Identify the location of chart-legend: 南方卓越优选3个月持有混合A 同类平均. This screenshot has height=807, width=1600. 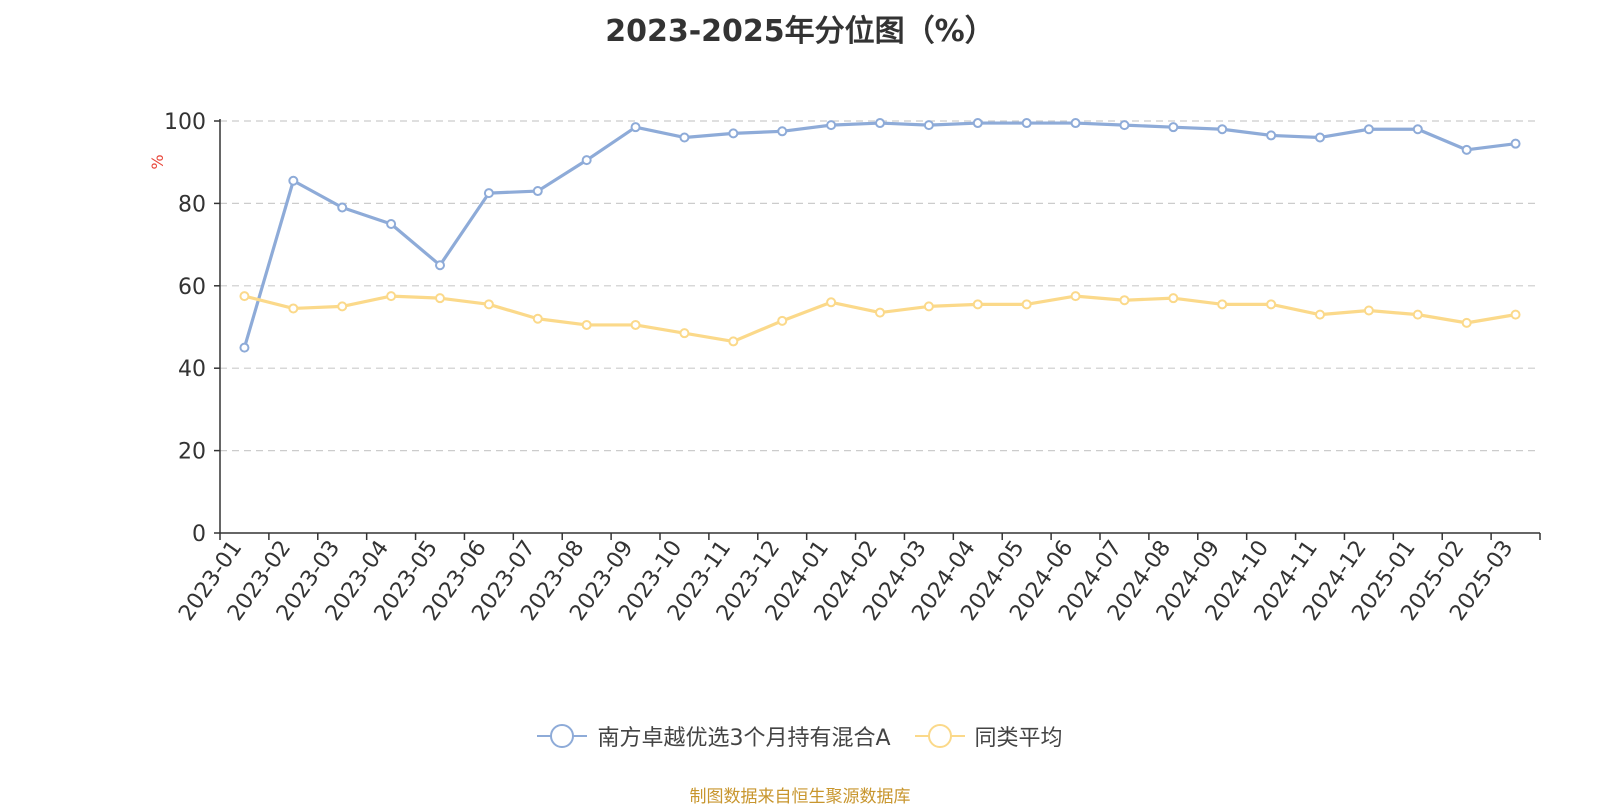
(800, 736).